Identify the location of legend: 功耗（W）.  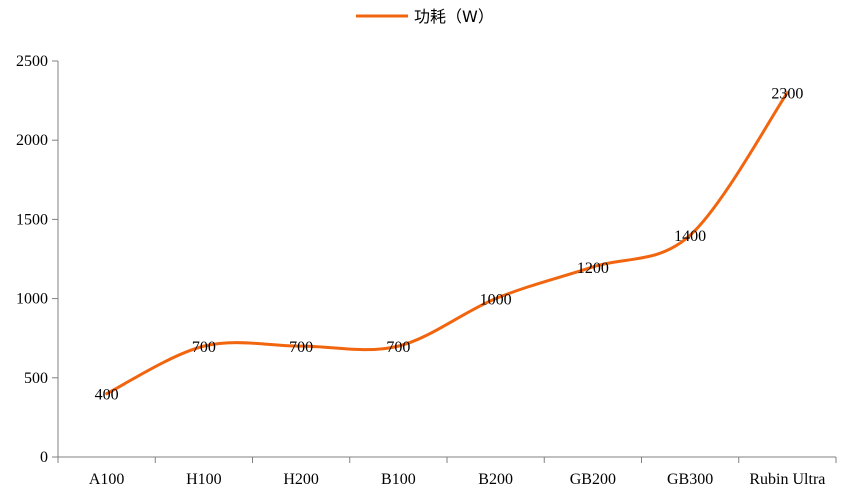
(425, 16).